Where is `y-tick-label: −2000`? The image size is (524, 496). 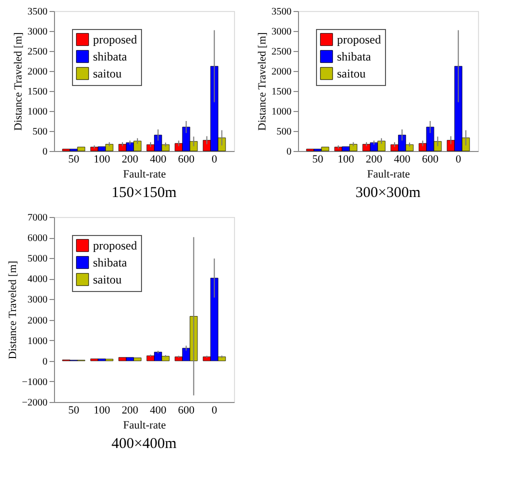 y-tick-label: −2000 is located at coordinates (35, 403).